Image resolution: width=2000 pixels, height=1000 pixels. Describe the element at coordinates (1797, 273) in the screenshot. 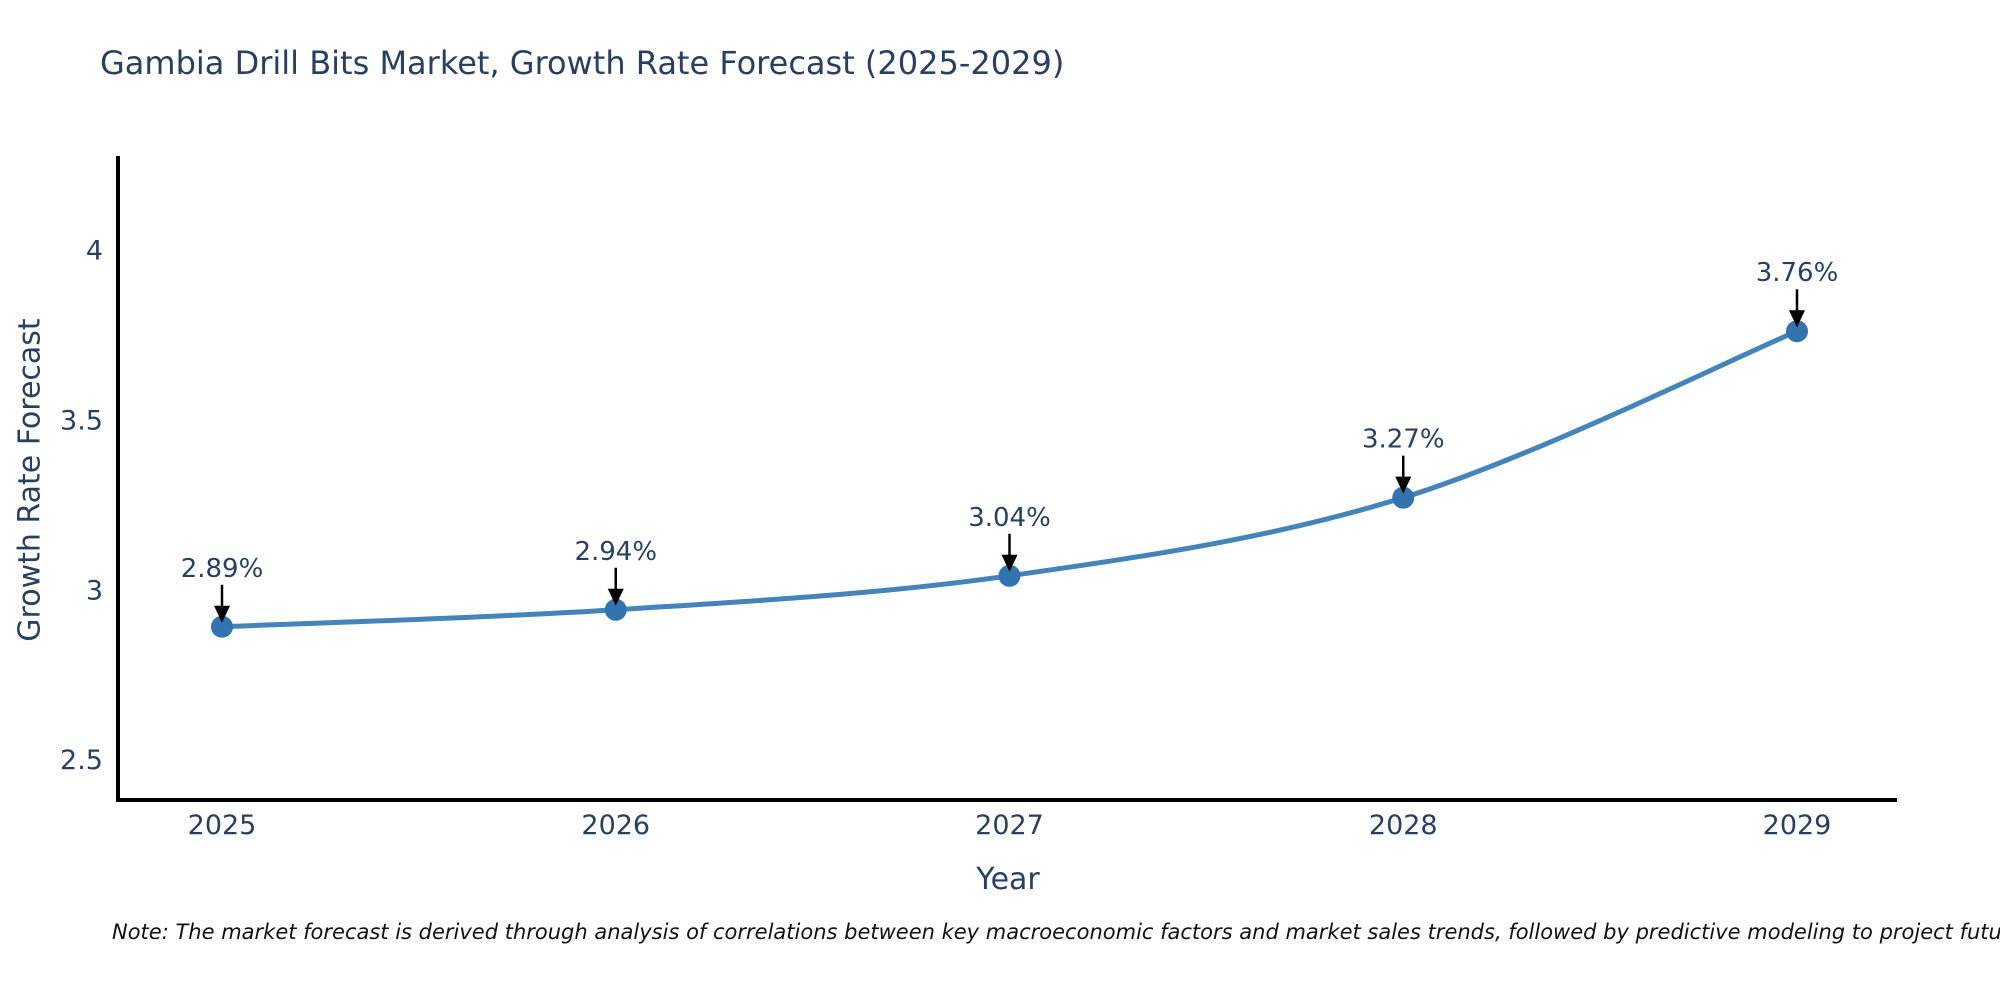

I see `point-value-label: 3.76%` at that location.